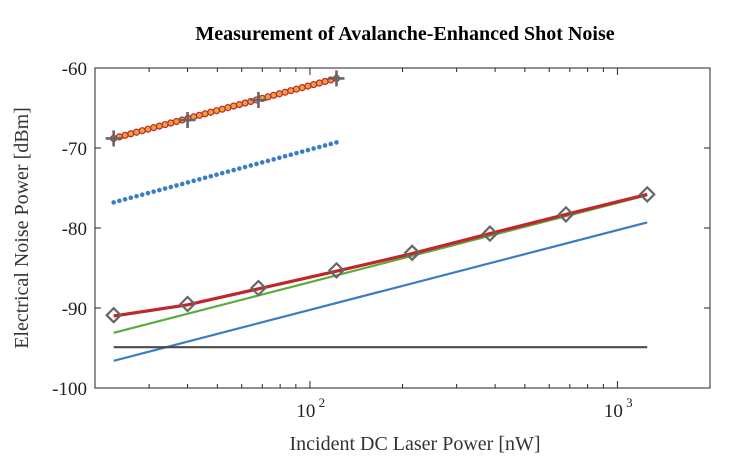  Describe the element at coordinates (74, 309) in the screenshot. I see `y-tick-label: -90` at that location.